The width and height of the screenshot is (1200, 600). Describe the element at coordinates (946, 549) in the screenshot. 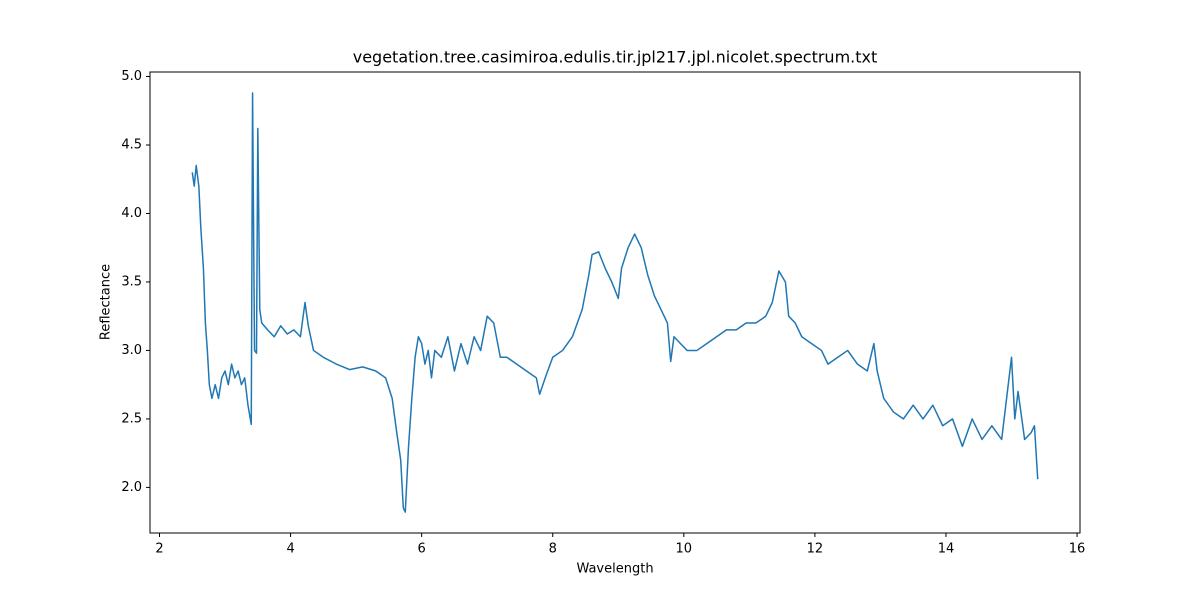

I see `x-tick-label: 14` at that location.